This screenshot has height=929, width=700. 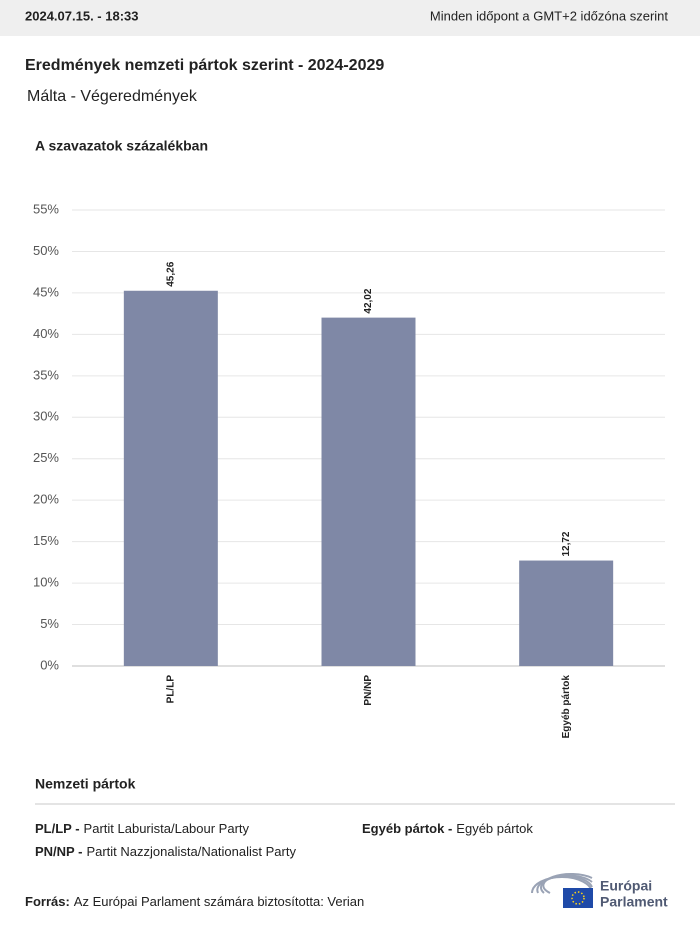 I want to click on y-tick-label: 10%, so click(x=46, y=582).